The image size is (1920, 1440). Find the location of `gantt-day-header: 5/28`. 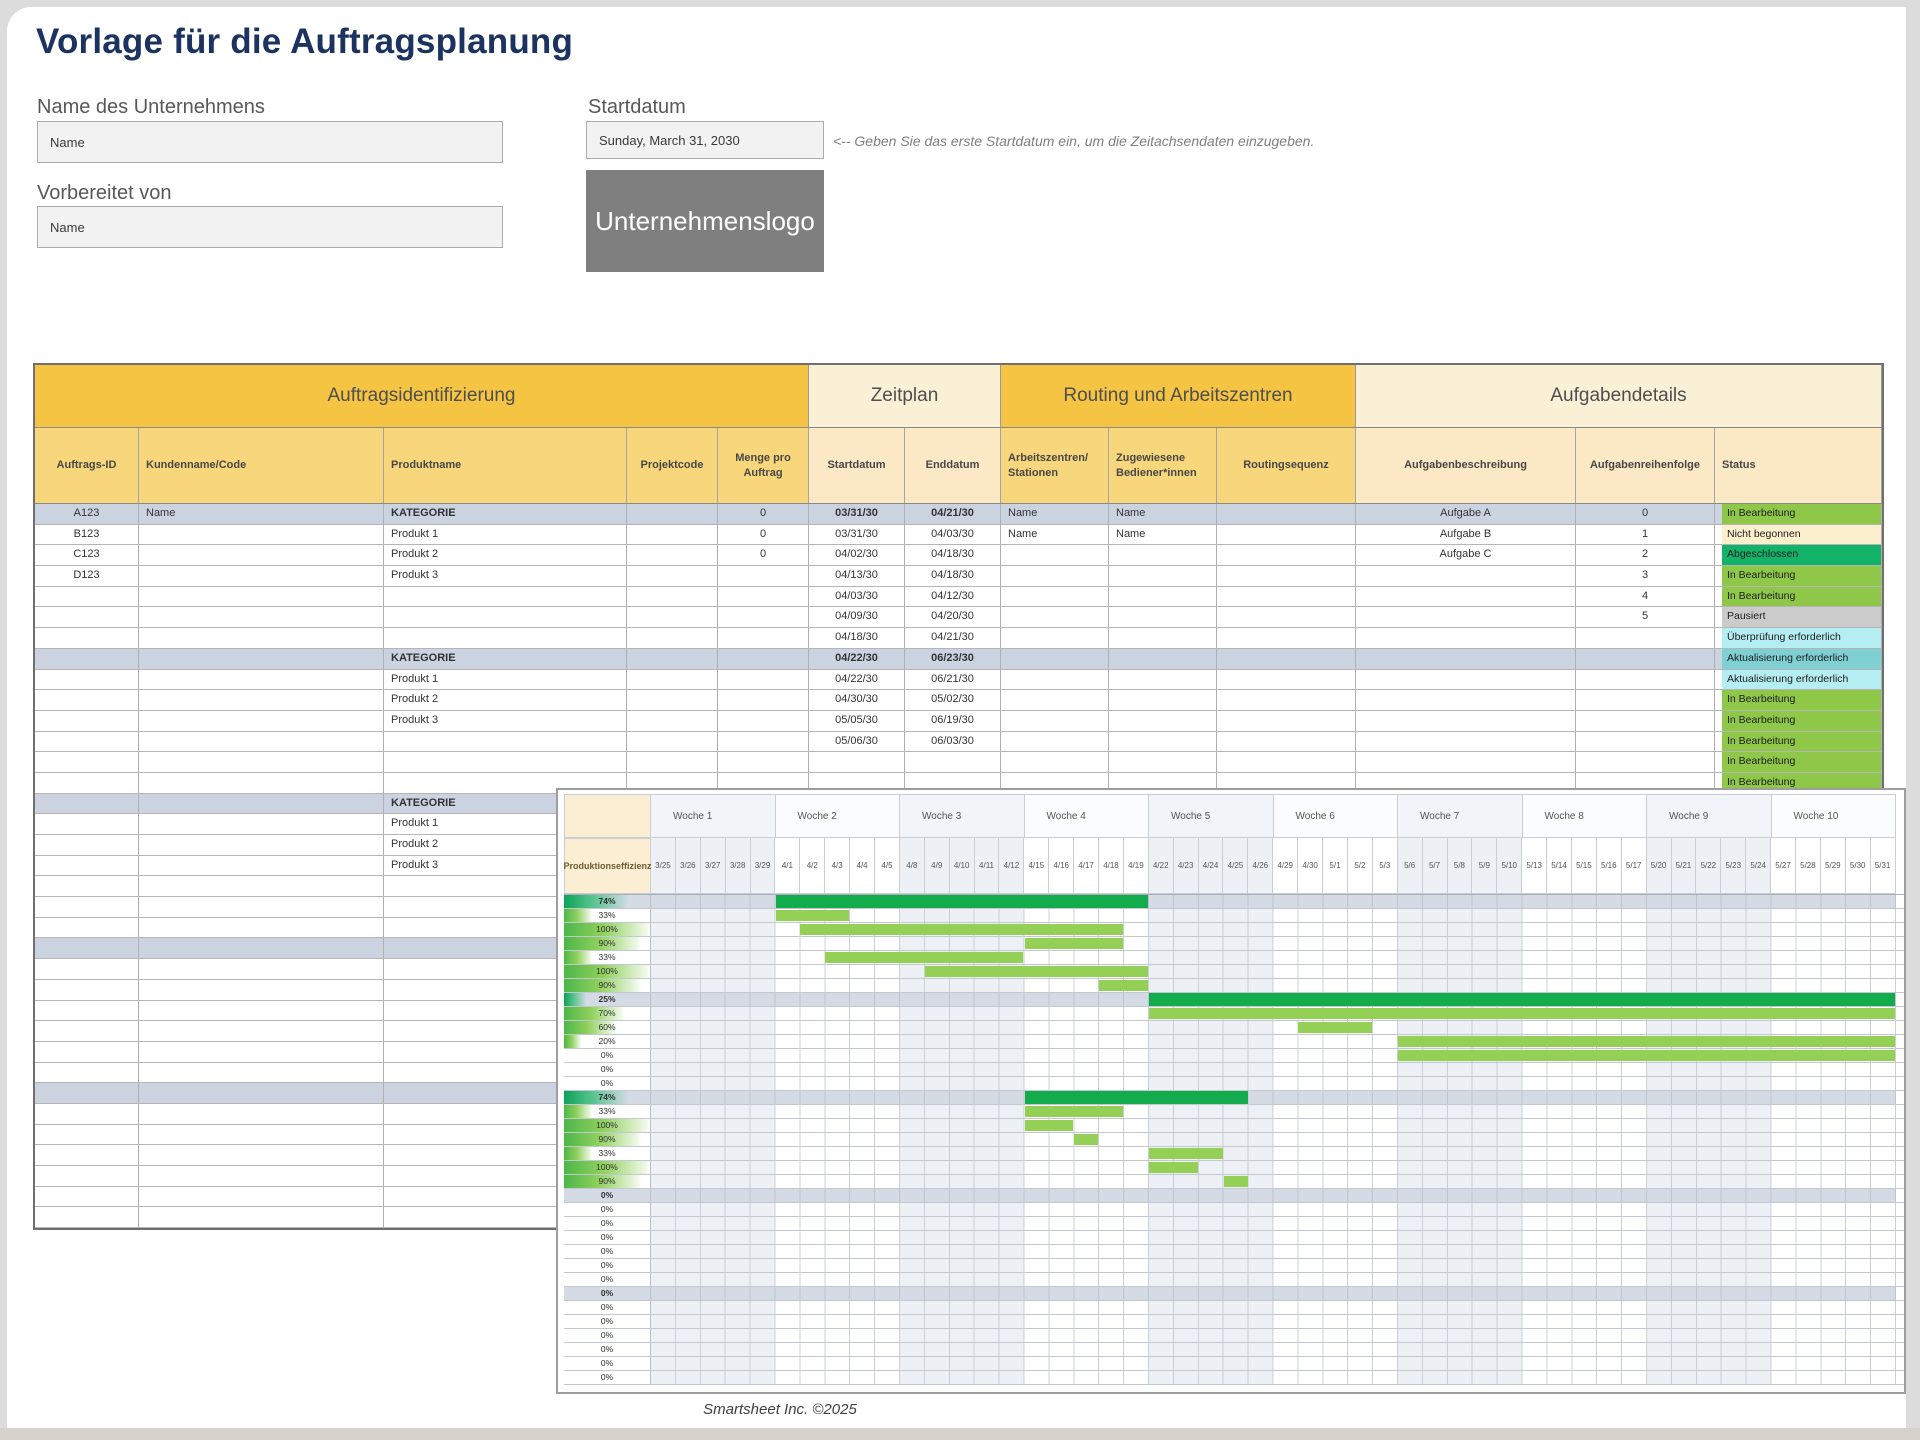

gantt-day-header: 5/28 is located at coordinates (1808, 866).